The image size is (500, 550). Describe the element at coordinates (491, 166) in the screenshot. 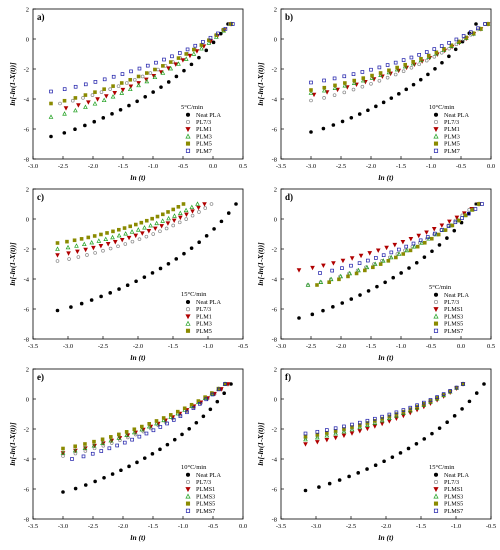

I see `x-tick-label: 0.0` at that location.